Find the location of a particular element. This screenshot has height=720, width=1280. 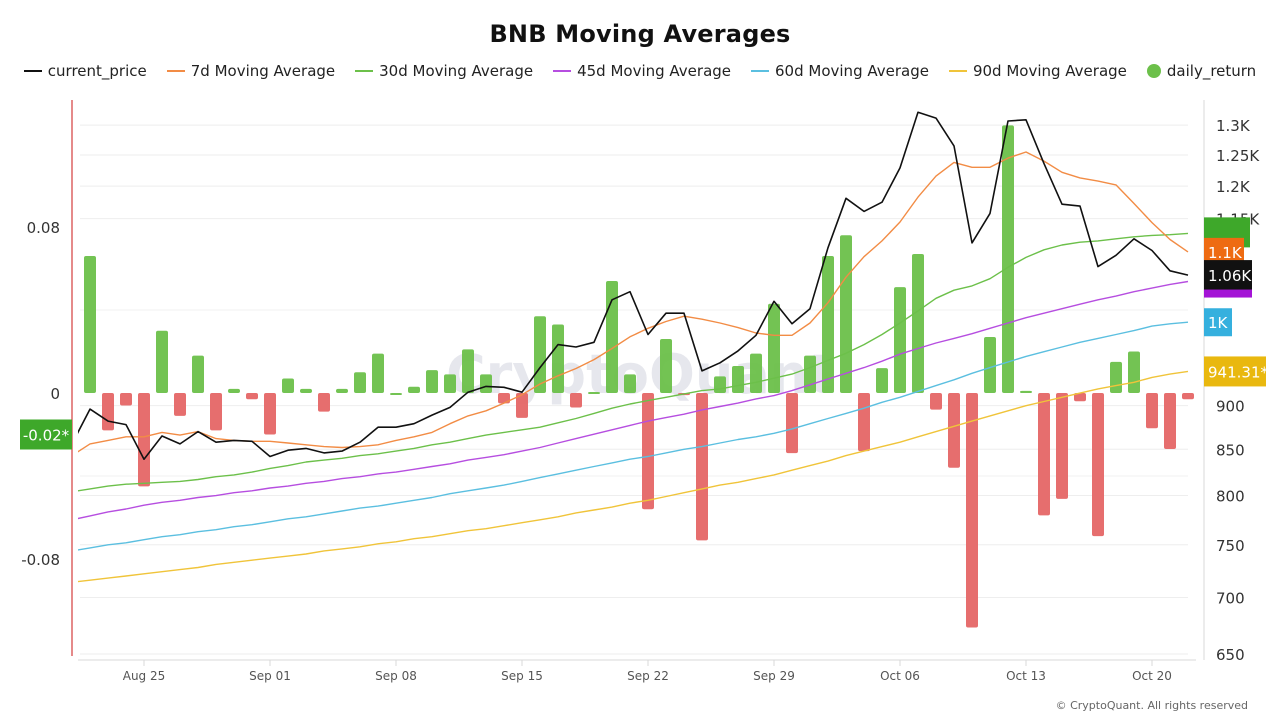

legend-item-60d-moving-average: 60d Moving Average is located at coordinates (840, 71).